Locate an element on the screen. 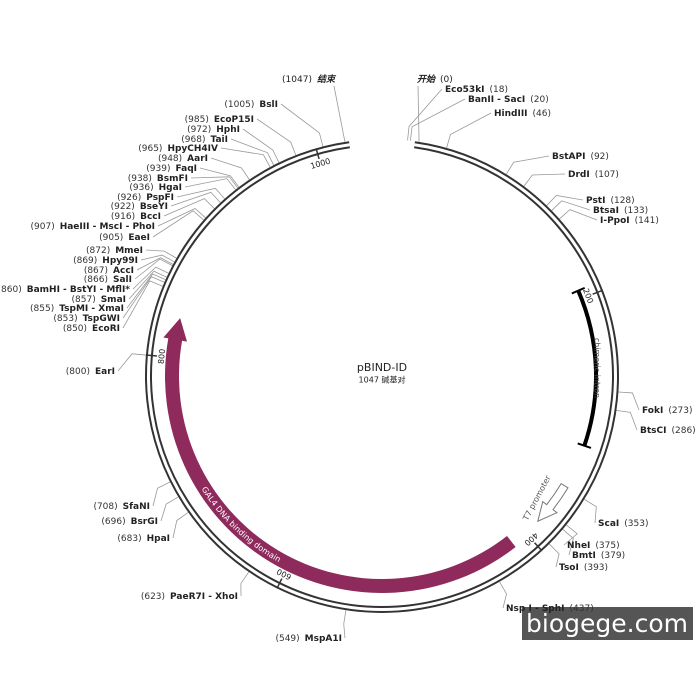  site-label: (905) EaeI is located at coordinates (124, 238).